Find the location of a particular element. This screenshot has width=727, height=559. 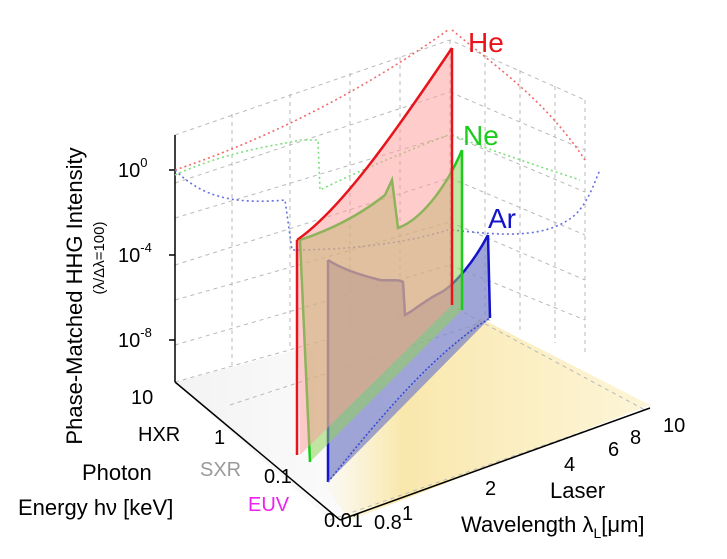

y-tick-labels: 10⁰ 10⁻⁴ 10⁻⁸ is located at coordinates (135, 253).